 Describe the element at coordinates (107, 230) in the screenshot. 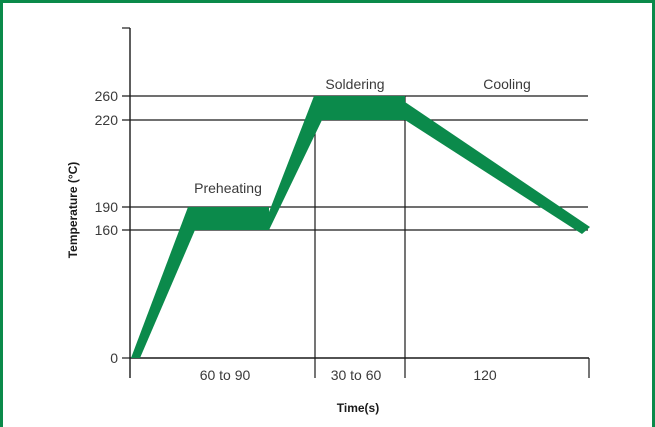

I see `y-tick-label-160: 160` at that location.